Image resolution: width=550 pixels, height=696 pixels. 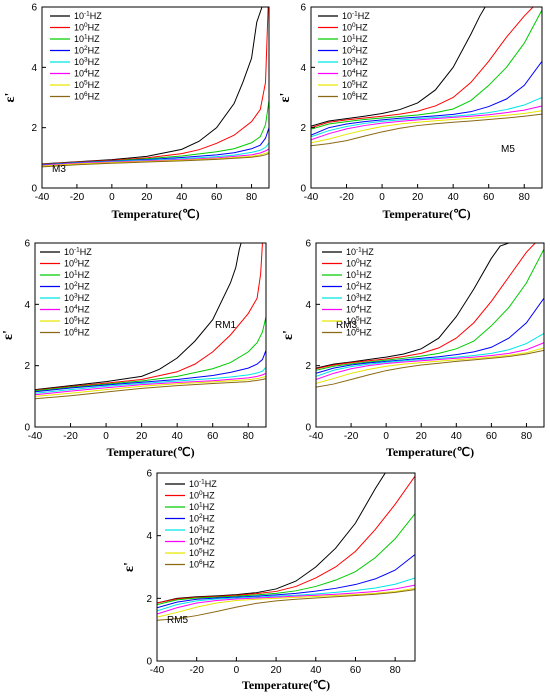 I want to click on sample-label: RM1, so click(x=226, y=325).